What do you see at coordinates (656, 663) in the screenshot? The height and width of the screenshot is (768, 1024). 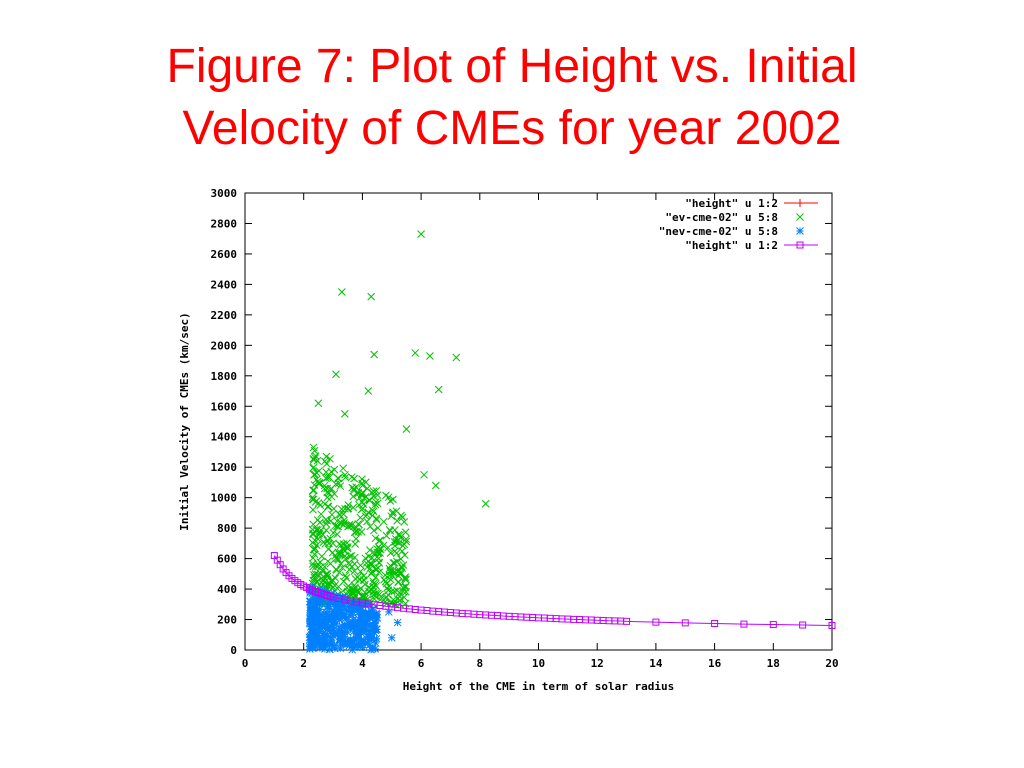 I see `x-tick-label: 14` at bounding box center [656, 663].